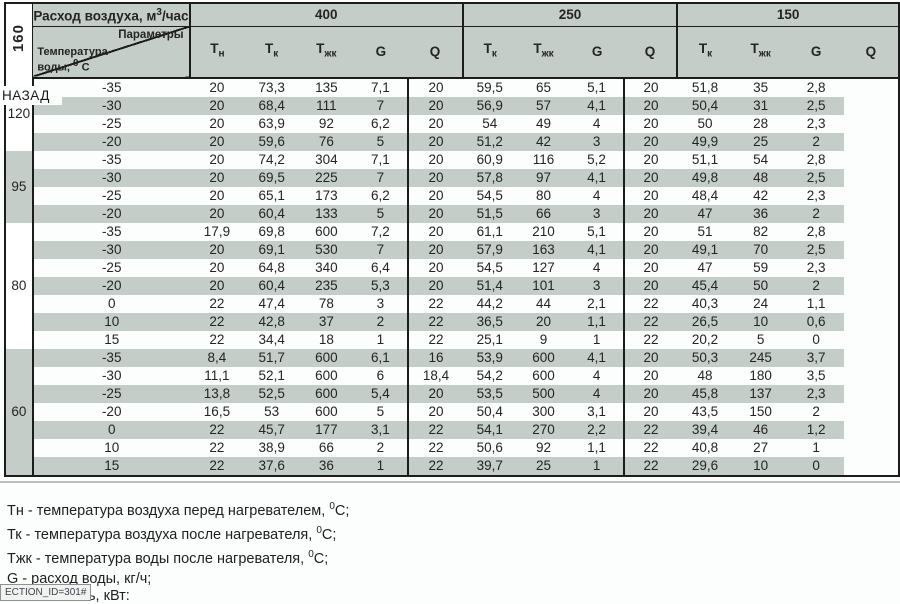 This screenshot has height=604, width=900. Describe the element at coordinates (271, 87) in the screenshot. I see `data-cell: 73,3` at that location.